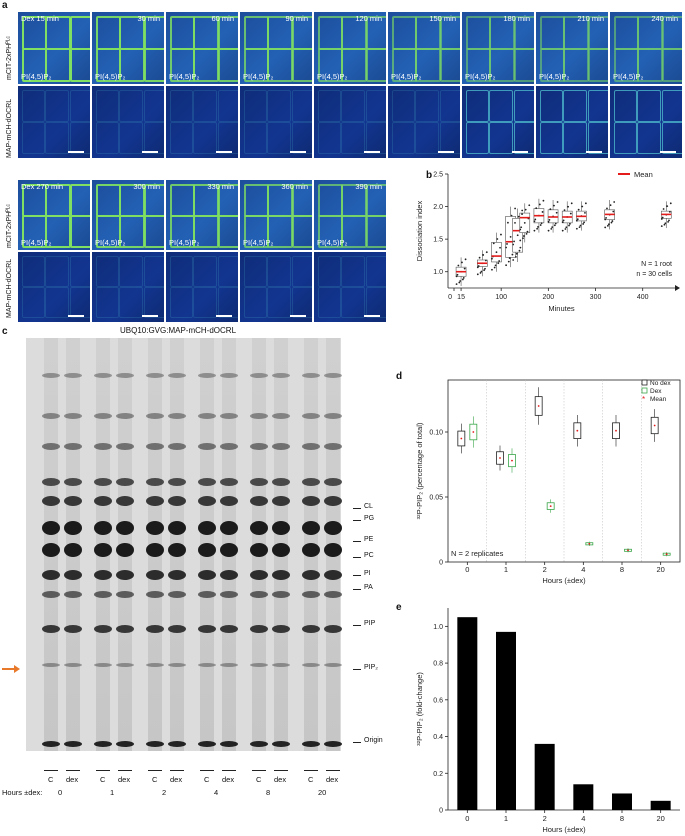 Image resolution: width=685 pixels, height=836 pixels. What do you see at coordinates (9, 288) in the screenshot?
I see `channel-bottom-label-2: MAP-mCH-dOCRL` at bounding box center [9, 288].